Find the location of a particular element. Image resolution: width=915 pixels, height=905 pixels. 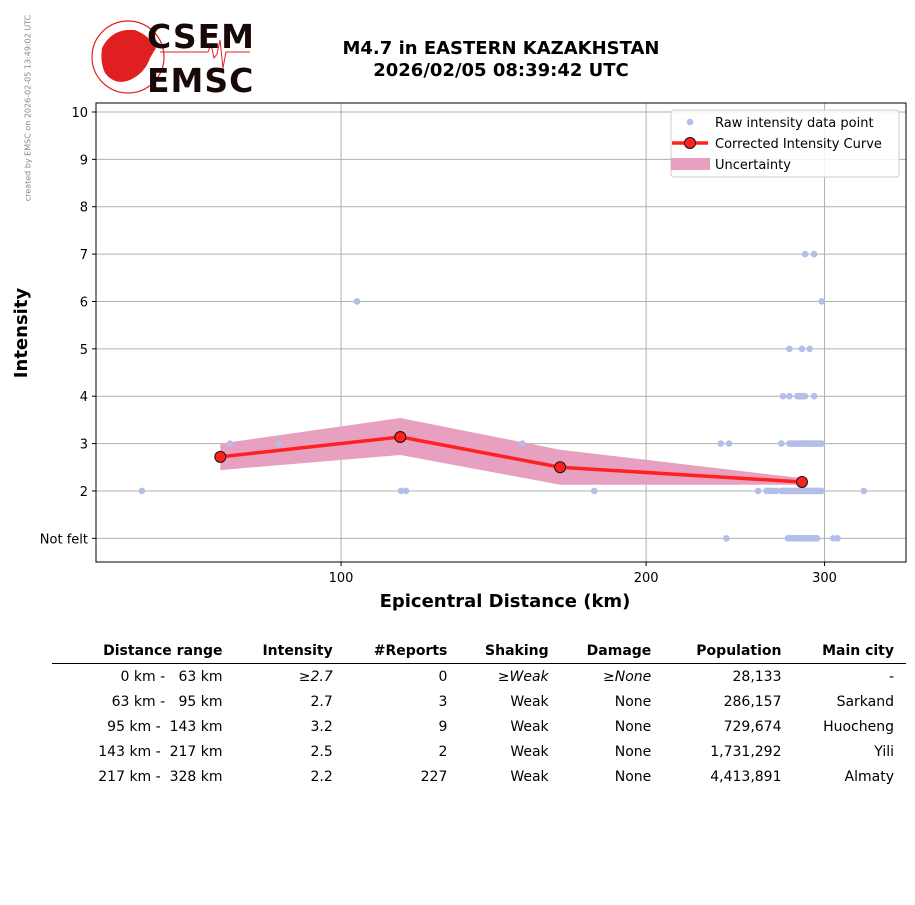

table-cell: 2.5 is located at coordinates (321, 751).